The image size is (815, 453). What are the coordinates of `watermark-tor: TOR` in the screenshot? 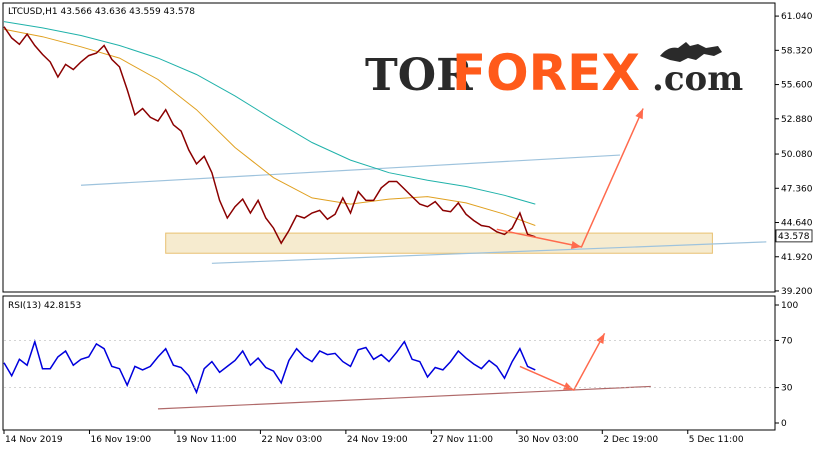 It's located at (419, 75).